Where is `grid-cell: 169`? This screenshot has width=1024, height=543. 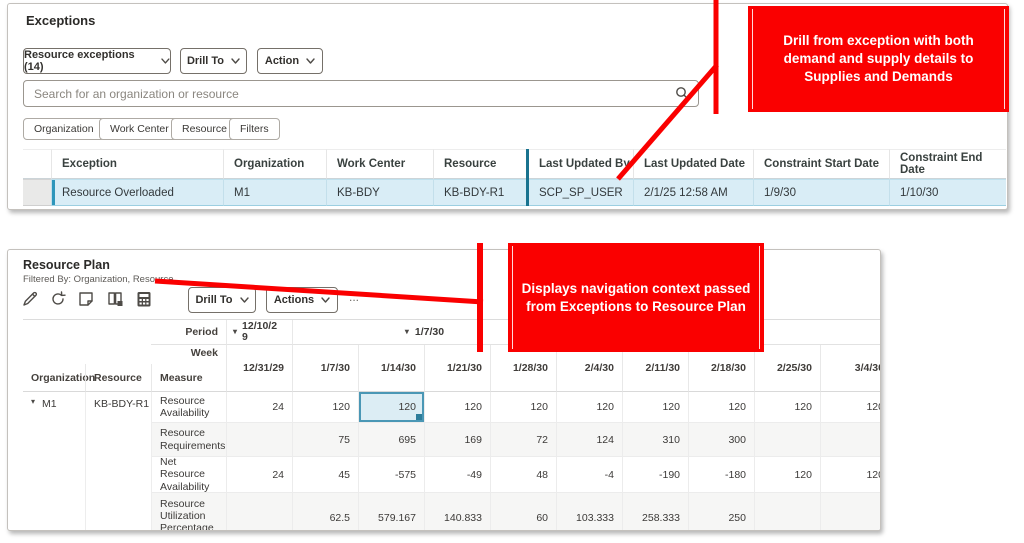
grid-cell: 169 is located at coordinates (457, 440).